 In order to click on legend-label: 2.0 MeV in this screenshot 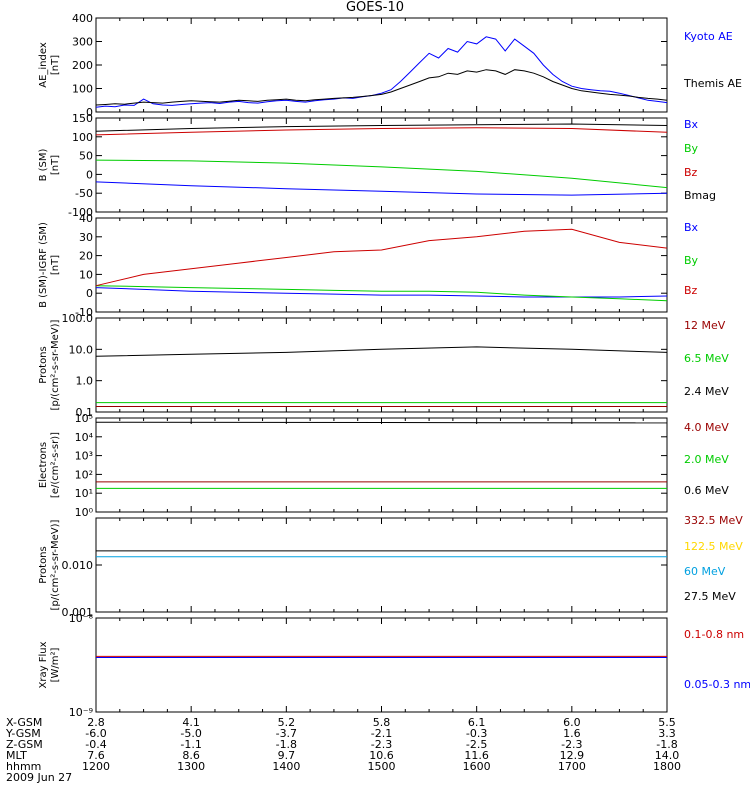, I will do `click(706, 459)`.